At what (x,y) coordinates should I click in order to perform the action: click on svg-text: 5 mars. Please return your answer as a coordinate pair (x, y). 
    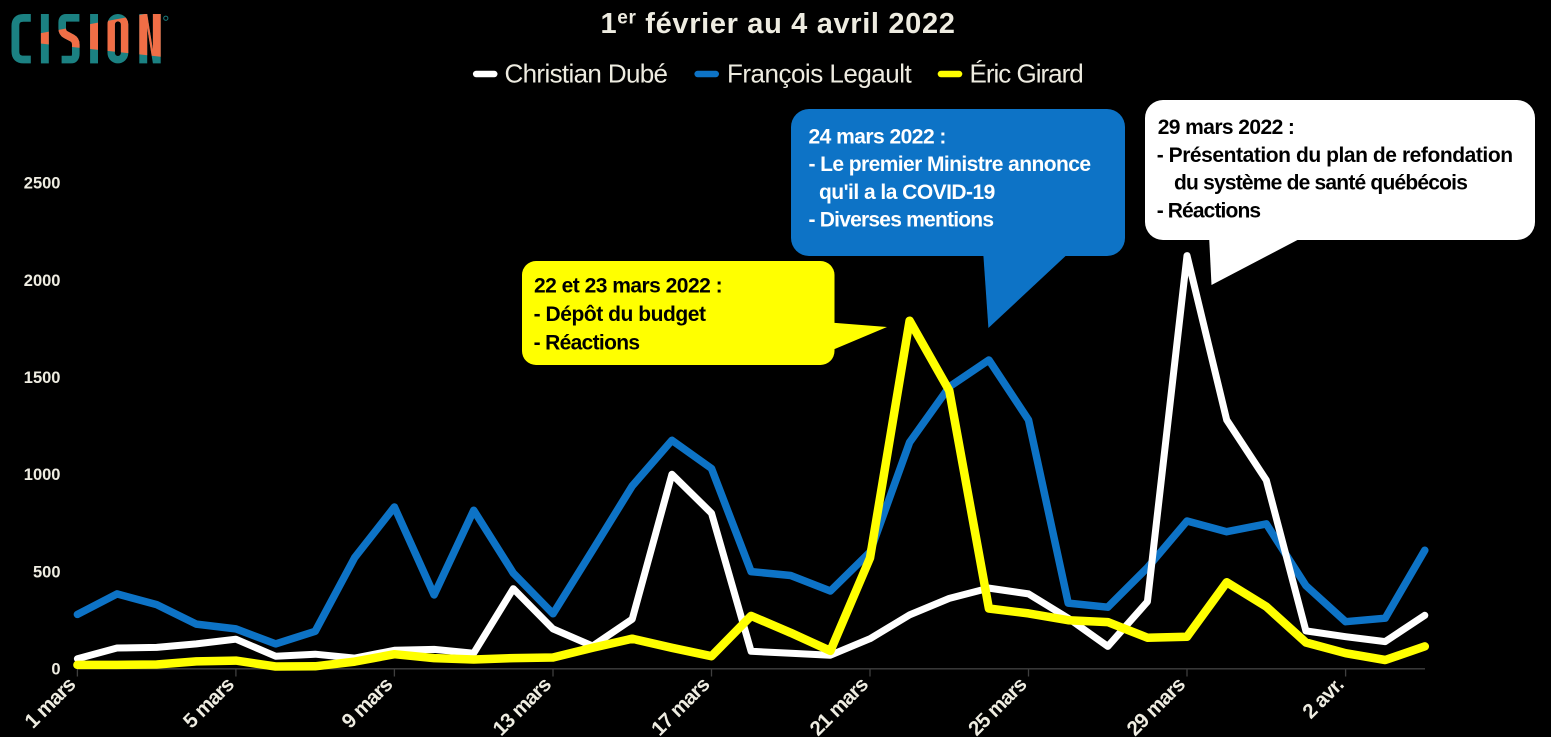
    Looking at the image, I should click on (209, 703).